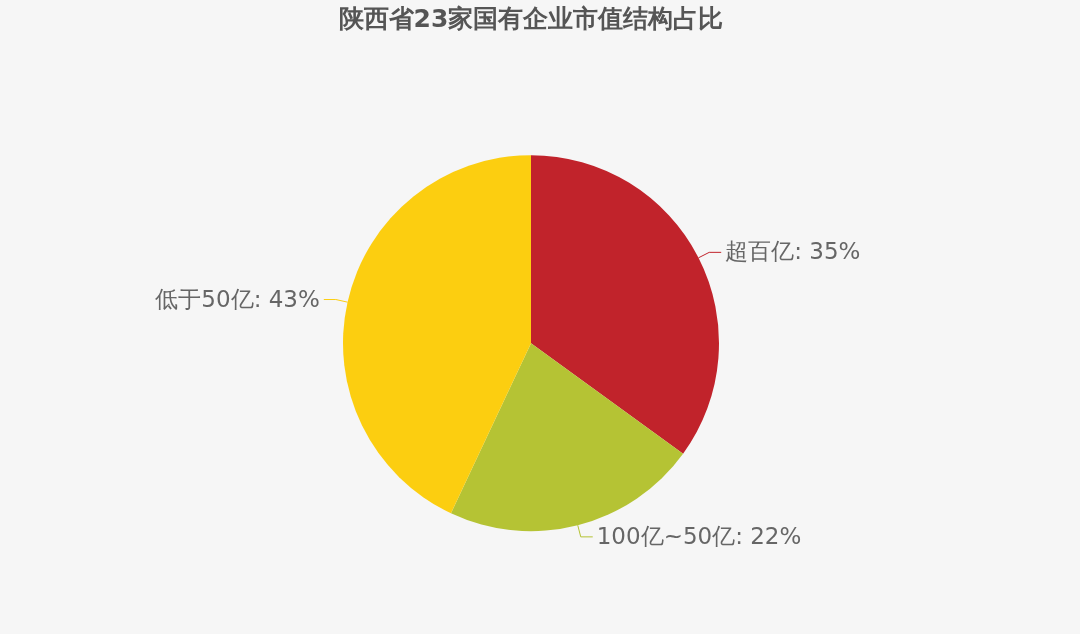  What do you see at coordinates (237, 298) in the screenshot?
I see `slice-label: 低于50亿: 43%` at bounding box center [237, 298].